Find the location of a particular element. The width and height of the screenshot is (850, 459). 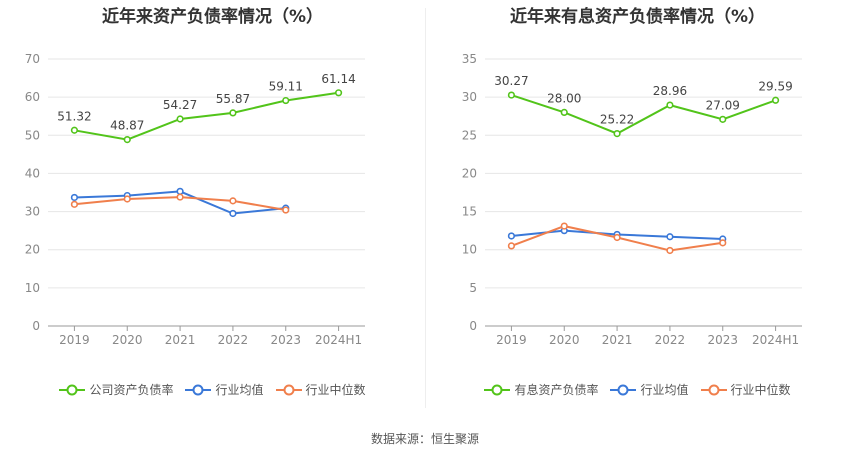

chart-legend-left: 公司资产负债率 行业均值 行业中位数 is located at coordinates (212, 389).